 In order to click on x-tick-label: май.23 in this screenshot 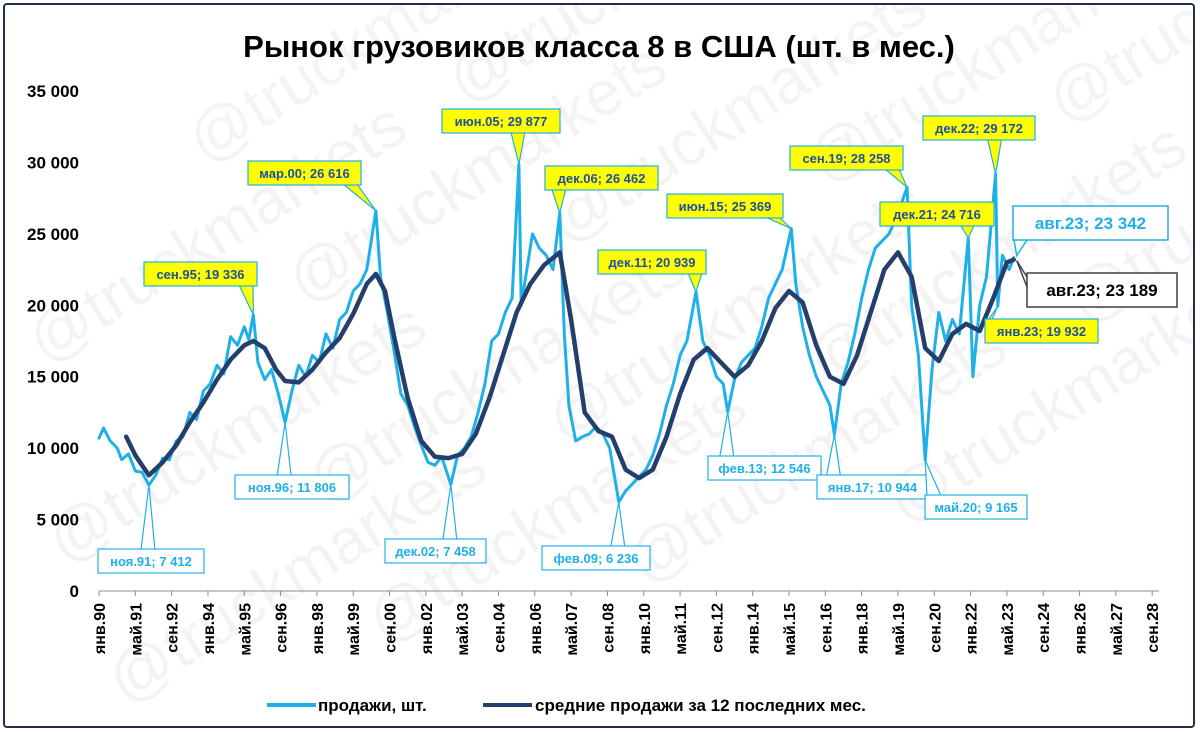, I will do `click(1008, 629)`.